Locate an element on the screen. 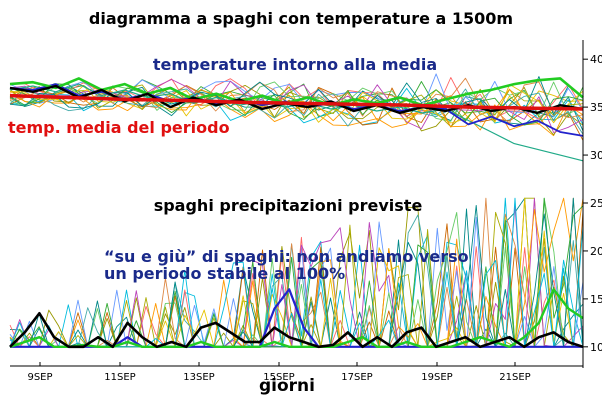 This screenshot has height=400, width=602. y-axis-ticks: 10 15 20 25 30 35 40 is located at coordinates (592, 203).